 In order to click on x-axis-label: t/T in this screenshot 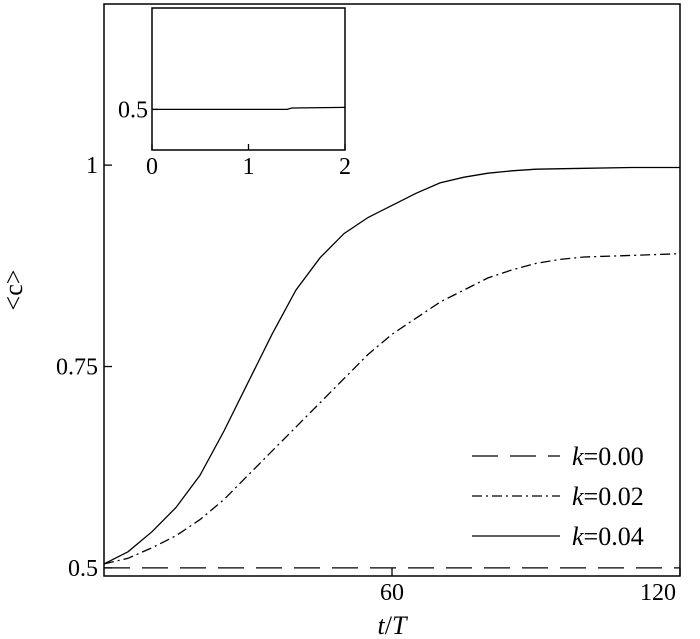, I will do `click(393, 625)`.